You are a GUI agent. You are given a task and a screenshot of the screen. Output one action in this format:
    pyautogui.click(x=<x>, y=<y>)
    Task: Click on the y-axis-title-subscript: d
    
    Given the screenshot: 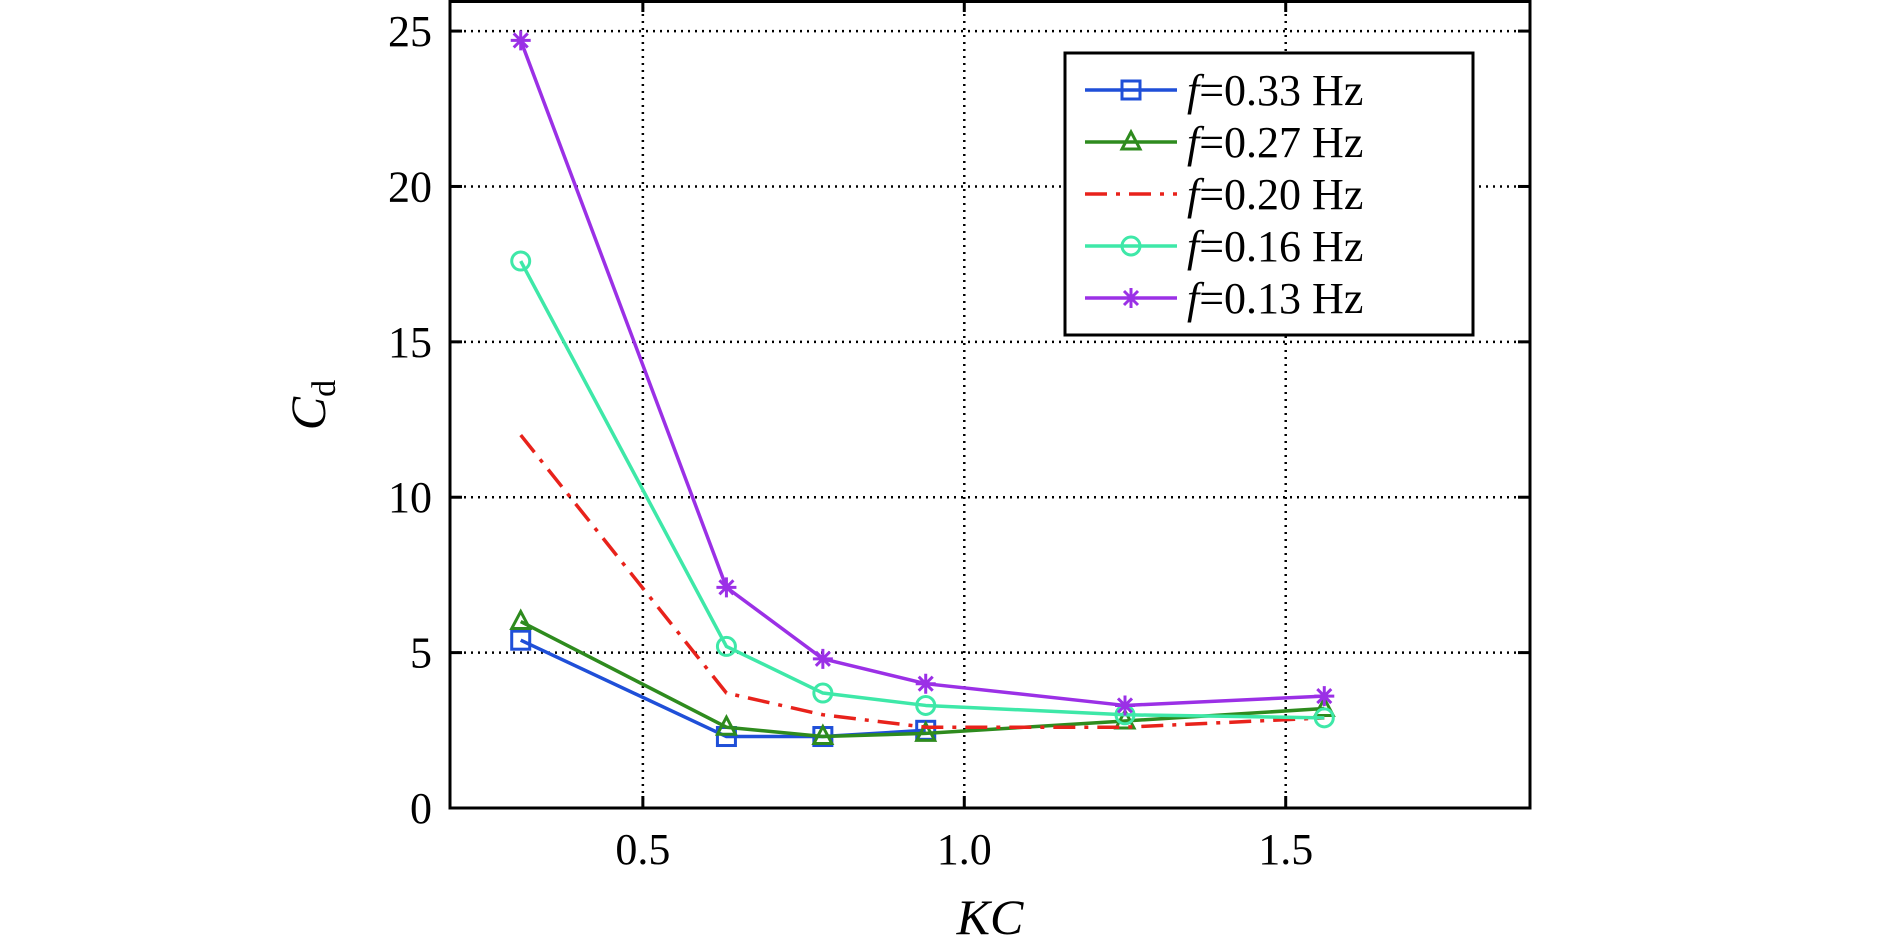 What is the action you would take?
    pyautogui.click(x=324, y=388)
    